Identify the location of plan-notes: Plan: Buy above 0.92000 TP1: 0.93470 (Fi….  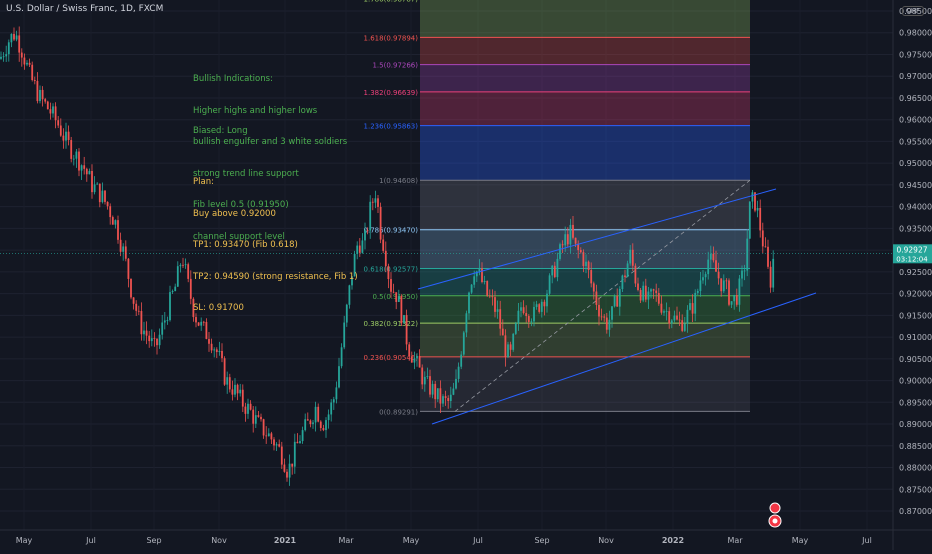
(275, 240).